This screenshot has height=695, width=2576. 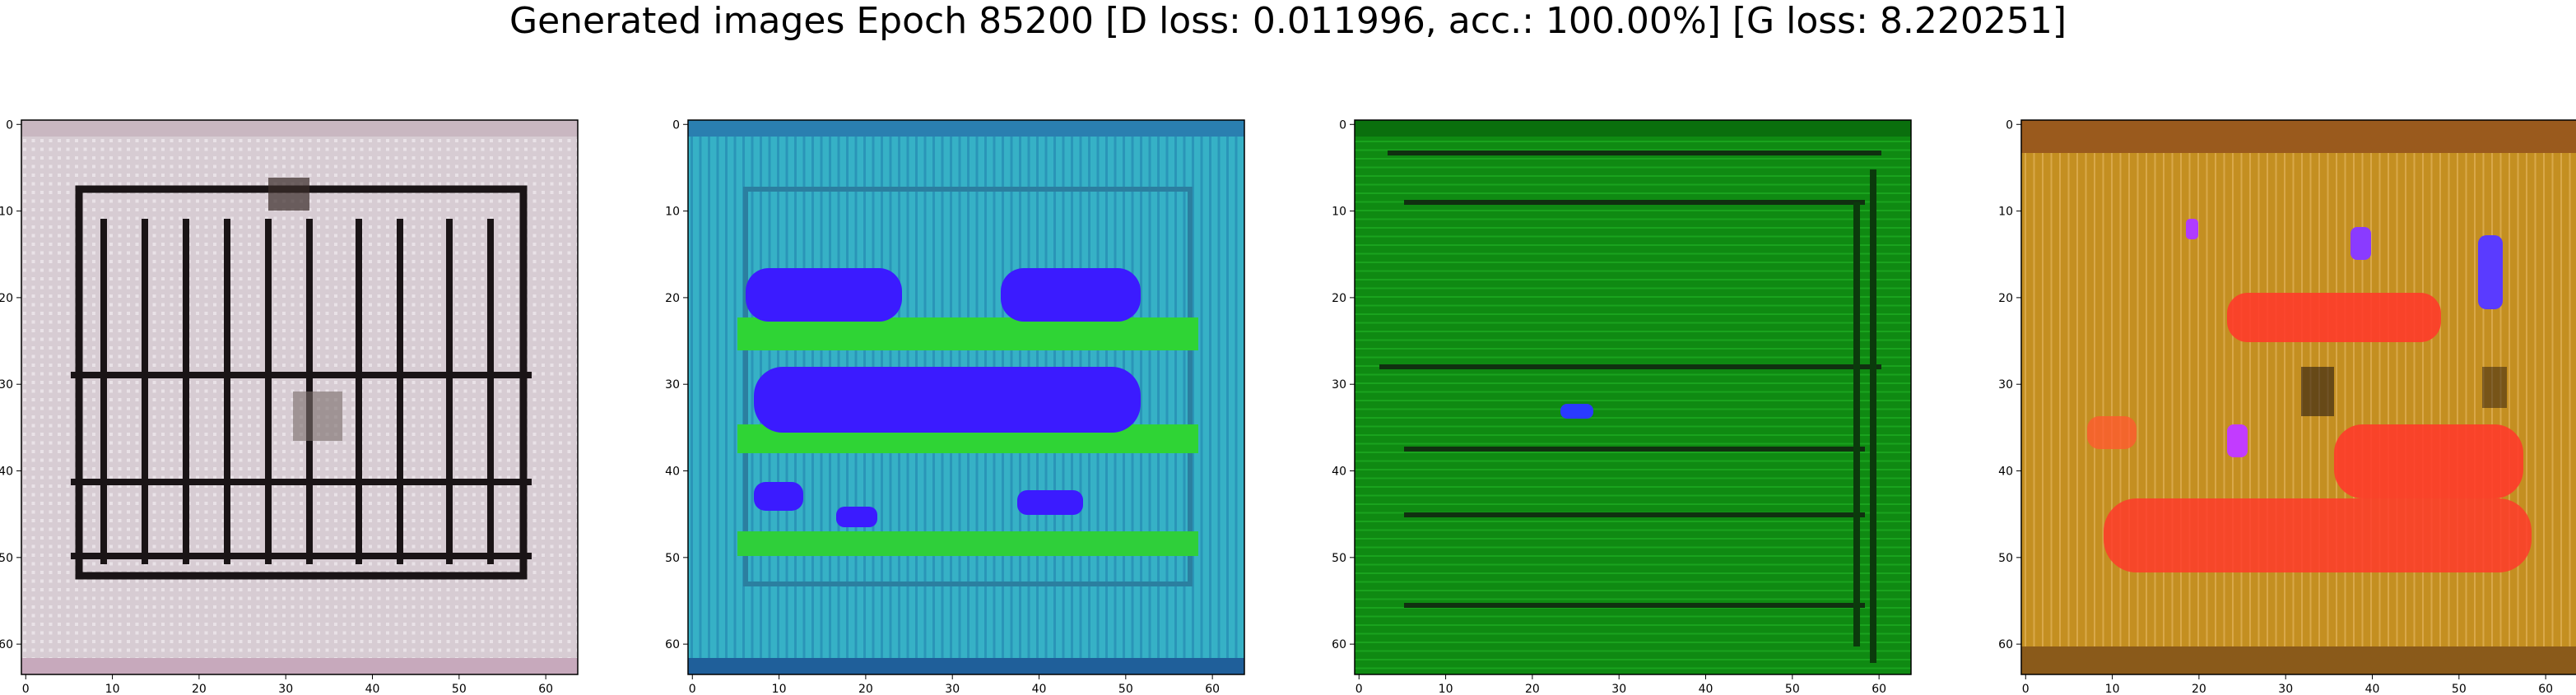 I want to click on x-axis-4: 0 10 20 30 40 50 60, so click(x=2287, y=684).